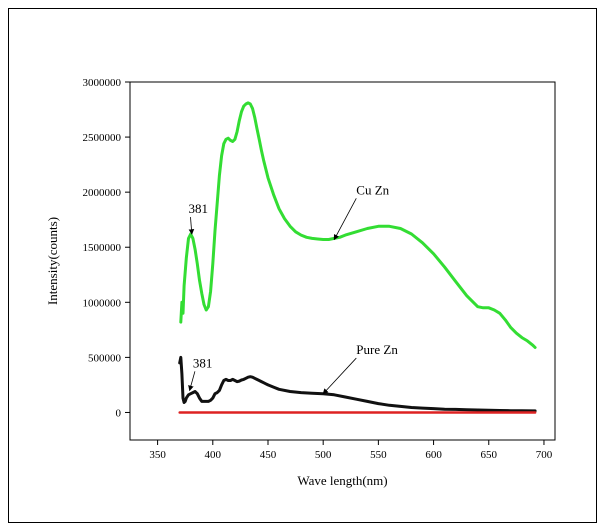  I want to click on x-tick-label: 400, so click(213, 455).